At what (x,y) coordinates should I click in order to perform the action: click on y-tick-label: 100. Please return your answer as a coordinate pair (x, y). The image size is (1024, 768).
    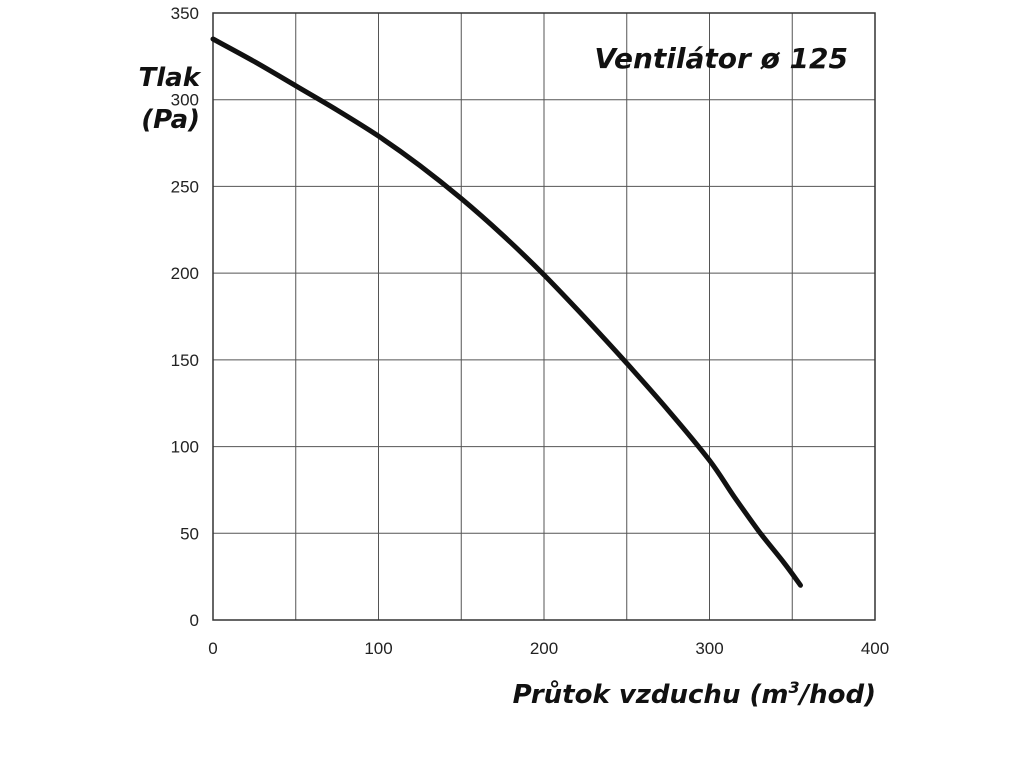
    Looking at the image, I should click on (185, 447).